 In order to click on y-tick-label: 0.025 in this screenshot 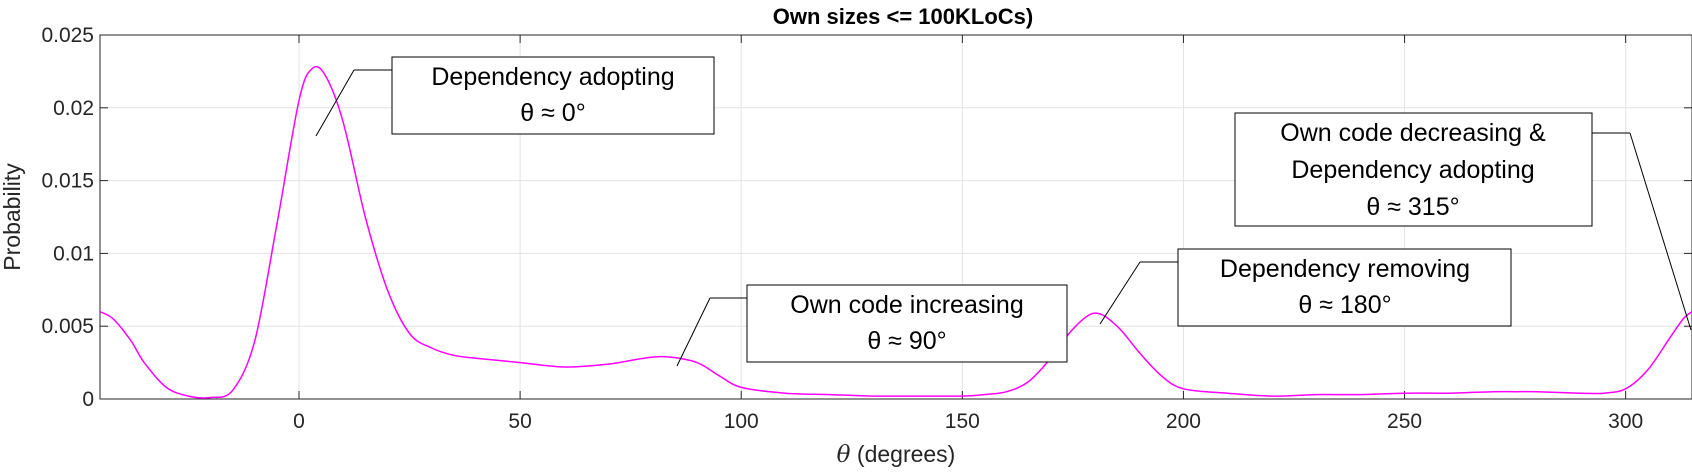, I will do `click(67, 35)`.